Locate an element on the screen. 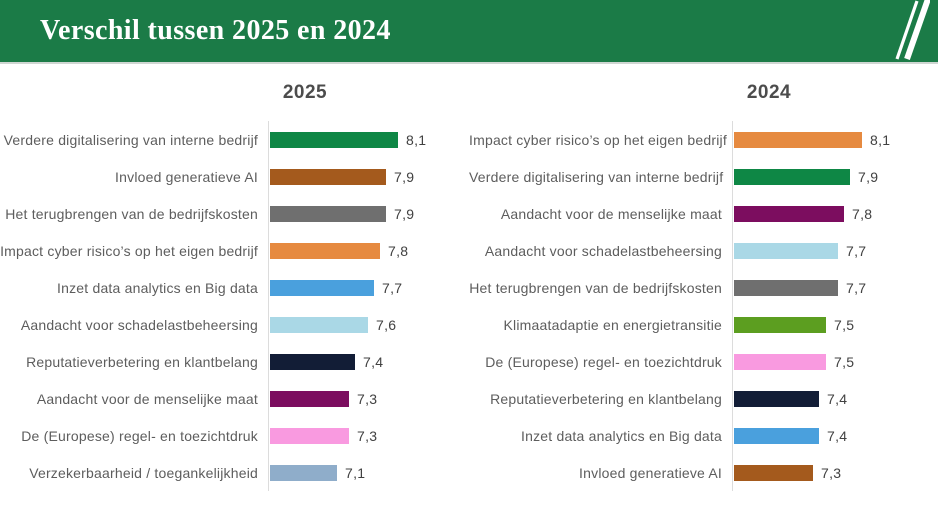 Image resolution: width=938 pixels, height=512 pixels. bar-row: Aandacht voor schadelastbeheersing 7,7 is located at coordinates (703, 250).